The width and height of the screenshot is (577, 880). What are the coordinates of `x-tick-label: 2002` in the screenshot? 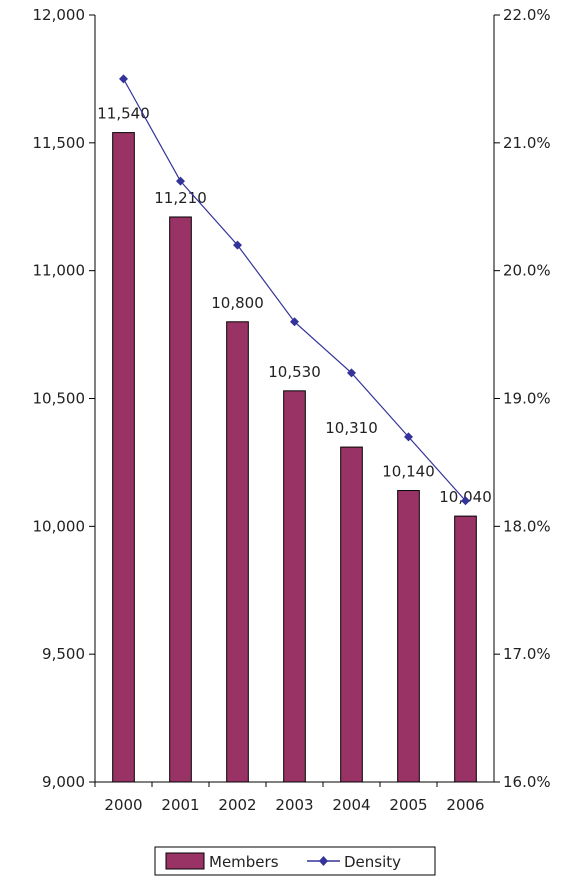 It's located at (237, 805).